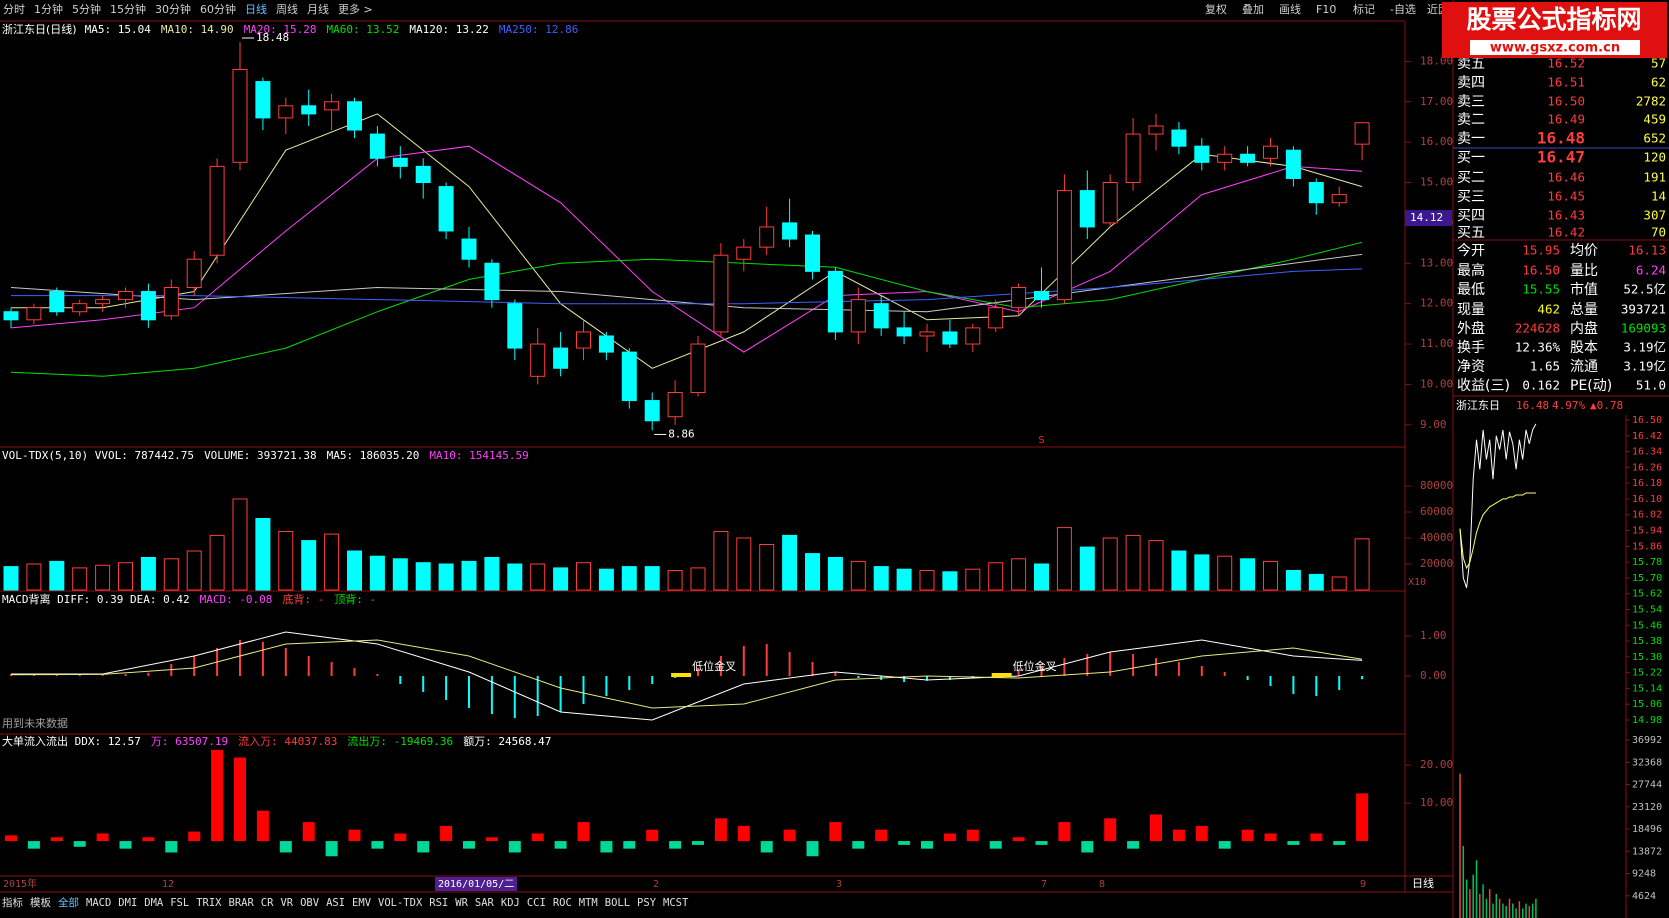 Image resolution: width=1669 pixels, height=918 pixels. Describe the element at coordinates (86, 9) in the screenshot. I see `period-tab: 5分钟` at that location.